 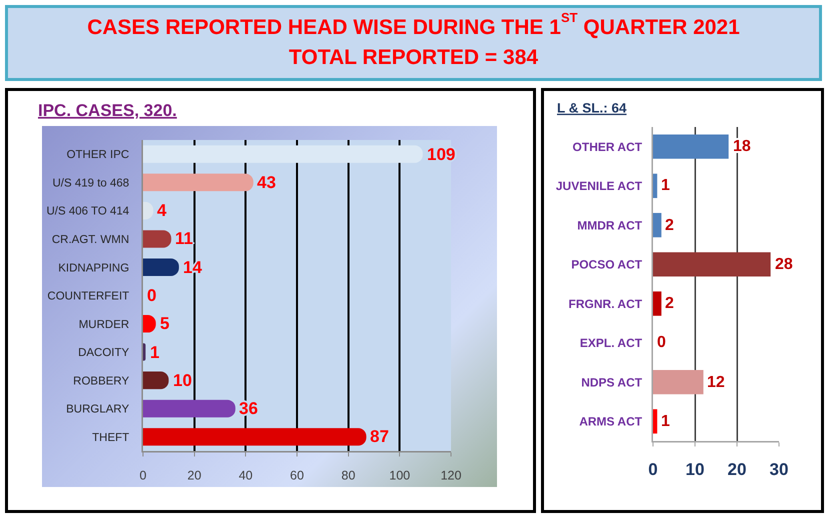 What do you see at coordinates (88, 296) in the screenshot?
I see `y-tick-label: COUNTERFEIT` at bounding box center [88, 296].